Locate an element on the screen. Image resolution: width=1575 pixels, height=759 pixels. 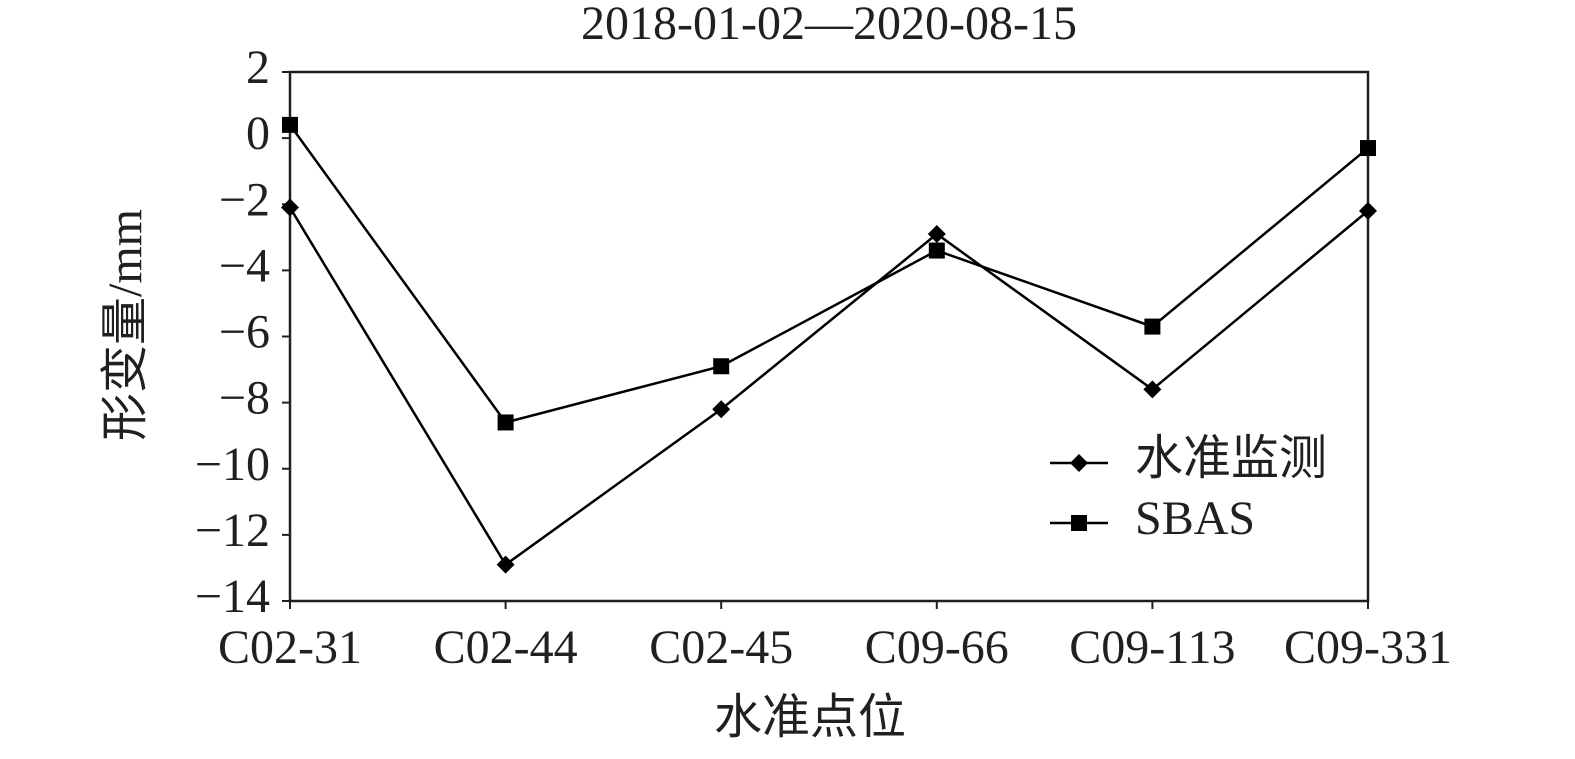
x-tick-label: C02-31 is located at coordinates (290, 647).